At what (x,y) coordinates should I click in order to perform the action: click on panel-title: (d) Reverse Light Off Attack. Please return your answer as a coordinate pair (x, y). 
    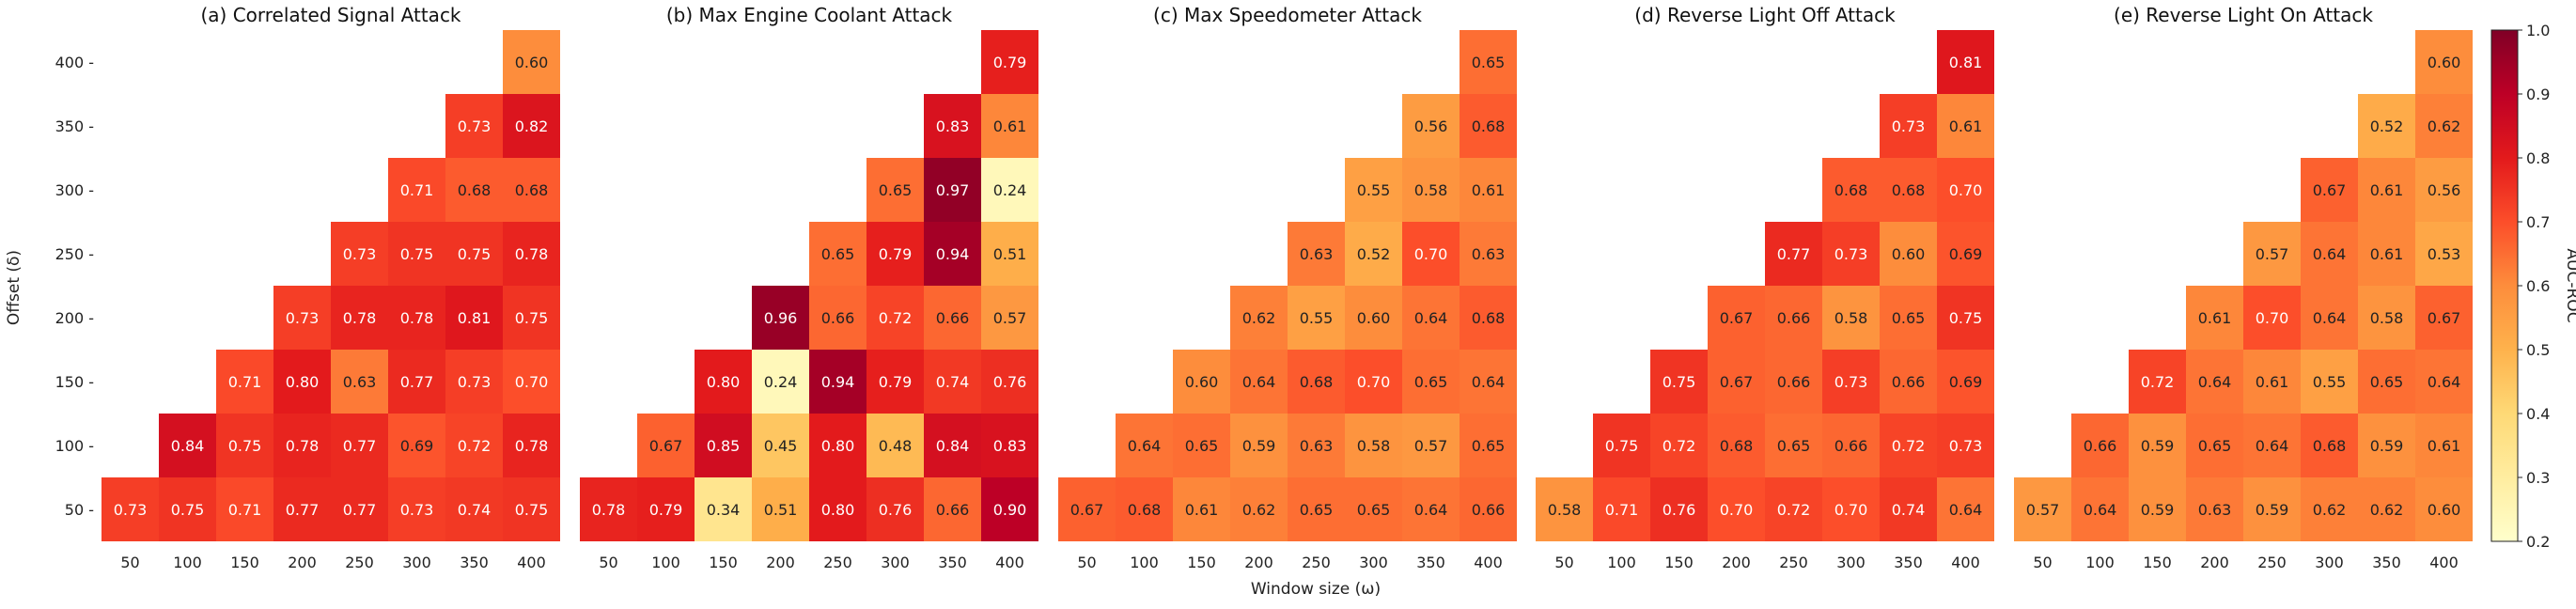
    Looking at the image, I should click on (1765, 15).